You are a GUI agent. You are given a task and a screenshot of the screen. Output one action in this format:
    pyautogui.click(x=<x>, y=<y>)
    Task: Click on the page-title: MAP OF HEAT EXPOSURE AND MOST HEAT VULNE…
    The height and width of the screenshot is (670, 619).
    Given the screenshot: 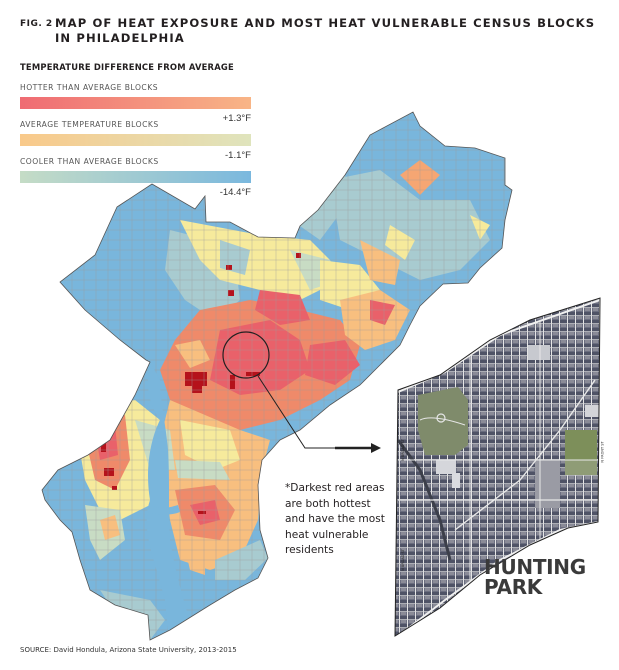 What is the action you would take?
    pyautogui.click(x=325, y=30)
    